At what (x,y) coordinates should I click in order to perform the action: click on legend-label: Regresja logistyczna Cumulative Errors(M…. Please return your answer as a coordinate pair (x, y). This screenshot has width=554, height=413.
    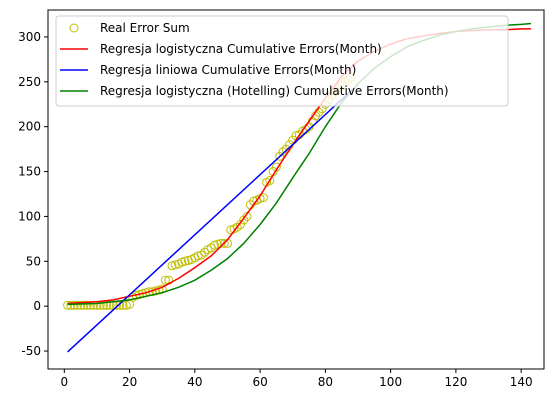
    Looking at the image, I should click on (241, 49).